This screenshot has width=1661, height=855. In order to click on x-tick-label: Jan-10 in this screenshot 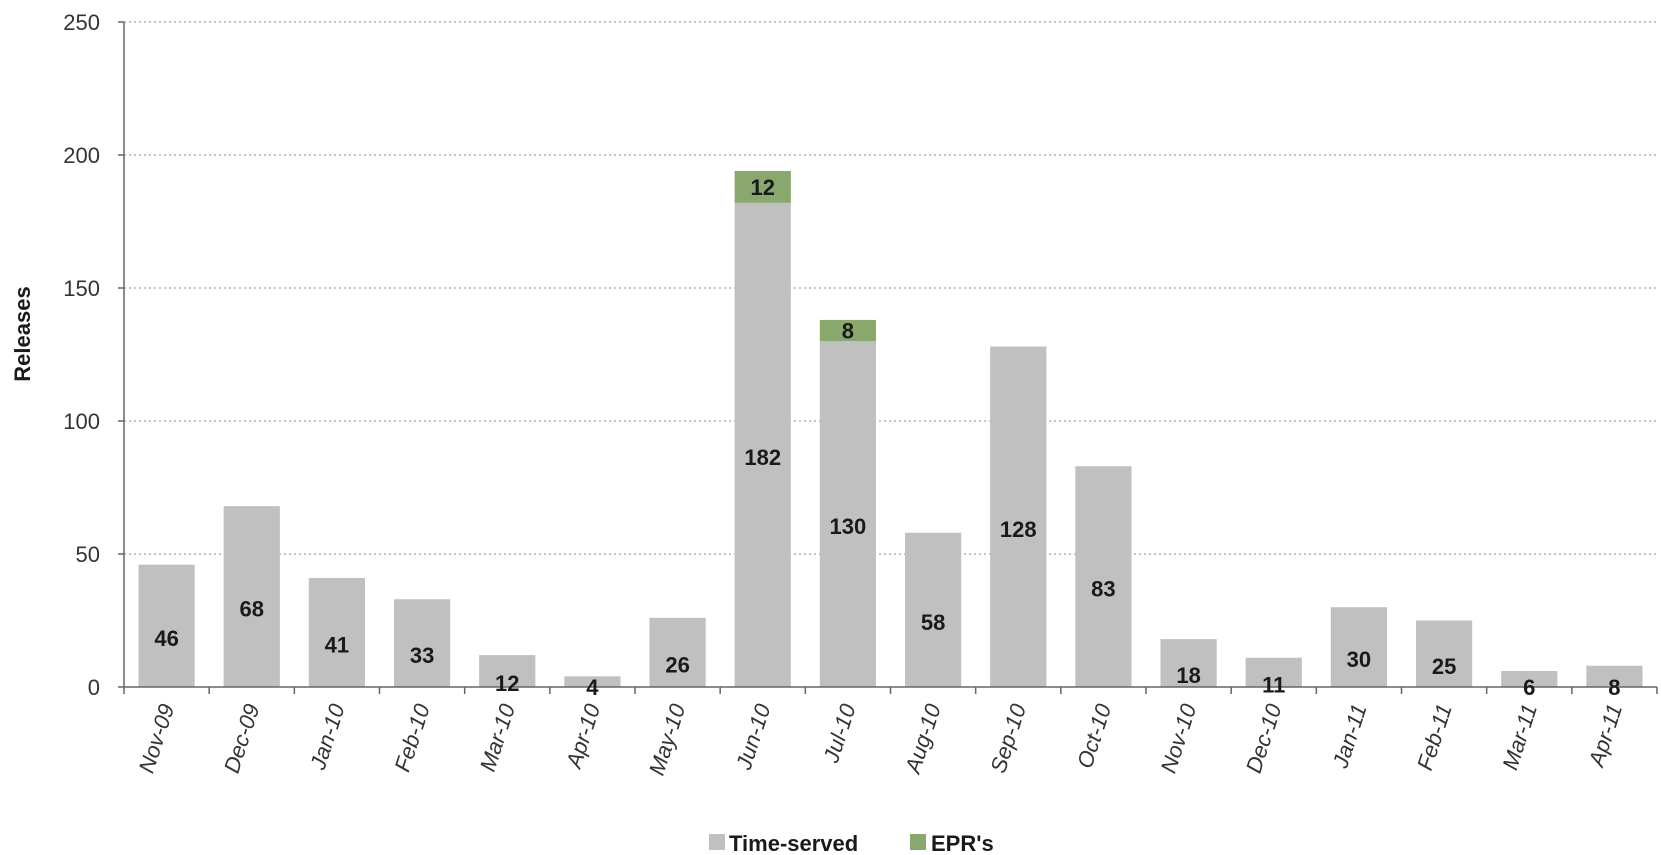, I will do `click(327, 736)`.